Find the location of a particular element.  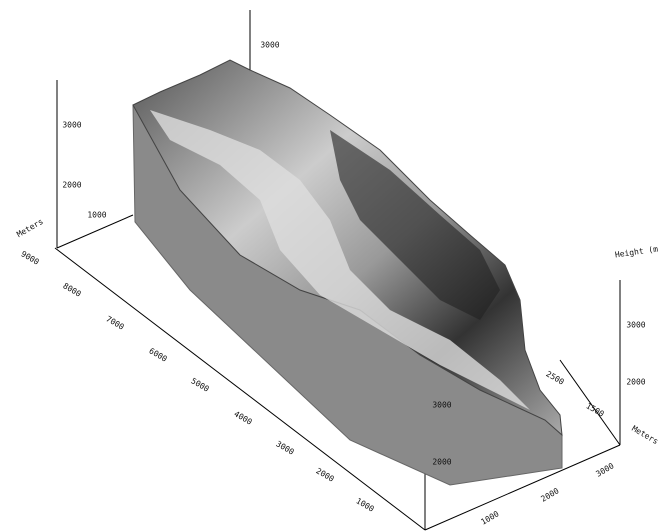

tick-label: 5000 is located at coordinates (199, 385).